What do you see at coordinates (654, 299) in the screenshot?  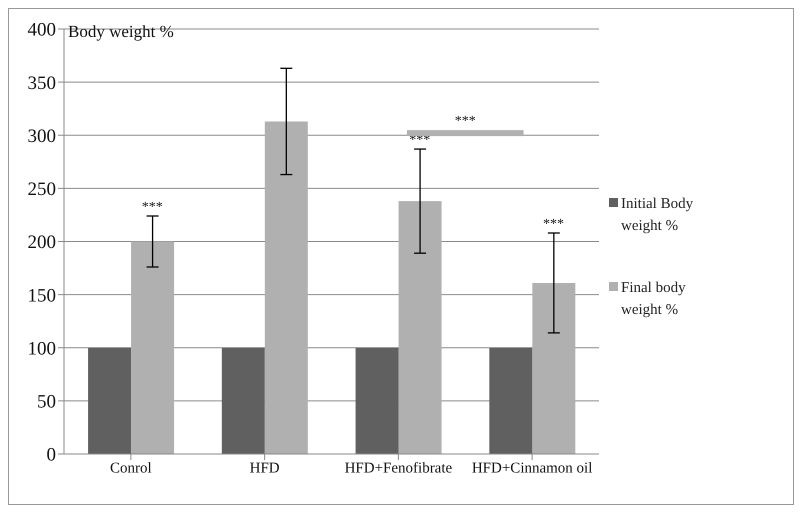 I see `legend-label: Final body weight %` at bounding box center [654, 299].